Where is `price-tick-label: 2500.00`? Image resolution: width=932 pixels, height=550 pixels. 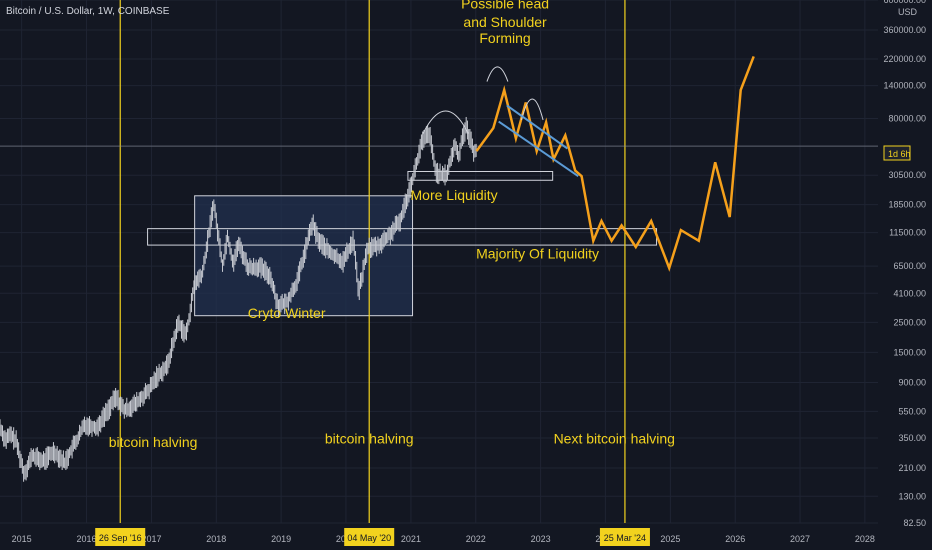 price-tick-label: 2500.00 is located at coordinates (909, 322).